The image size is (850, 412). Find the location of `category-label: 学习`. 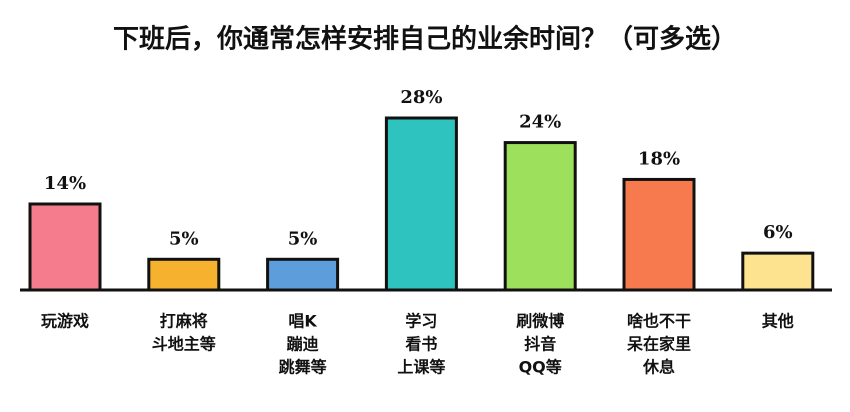

category-label: 学习 is located at coordinates (421, 321).